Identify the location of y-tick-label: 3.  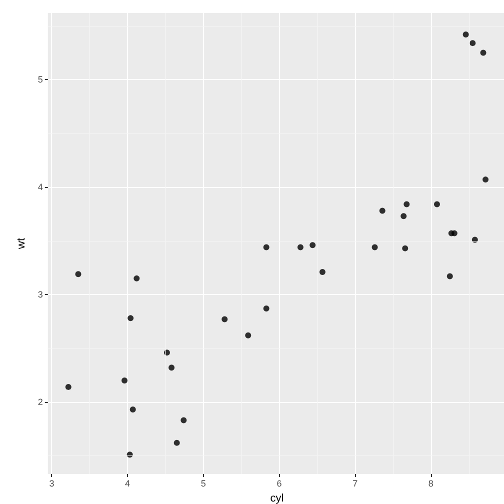
(40, 295).